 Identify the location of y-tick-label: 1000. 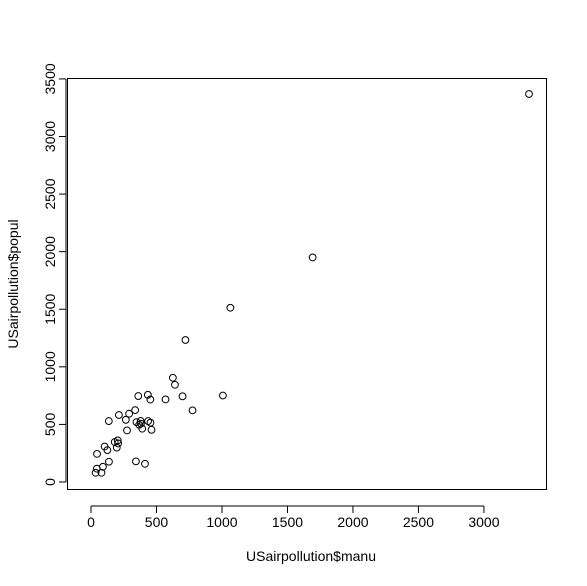
(50, 366).